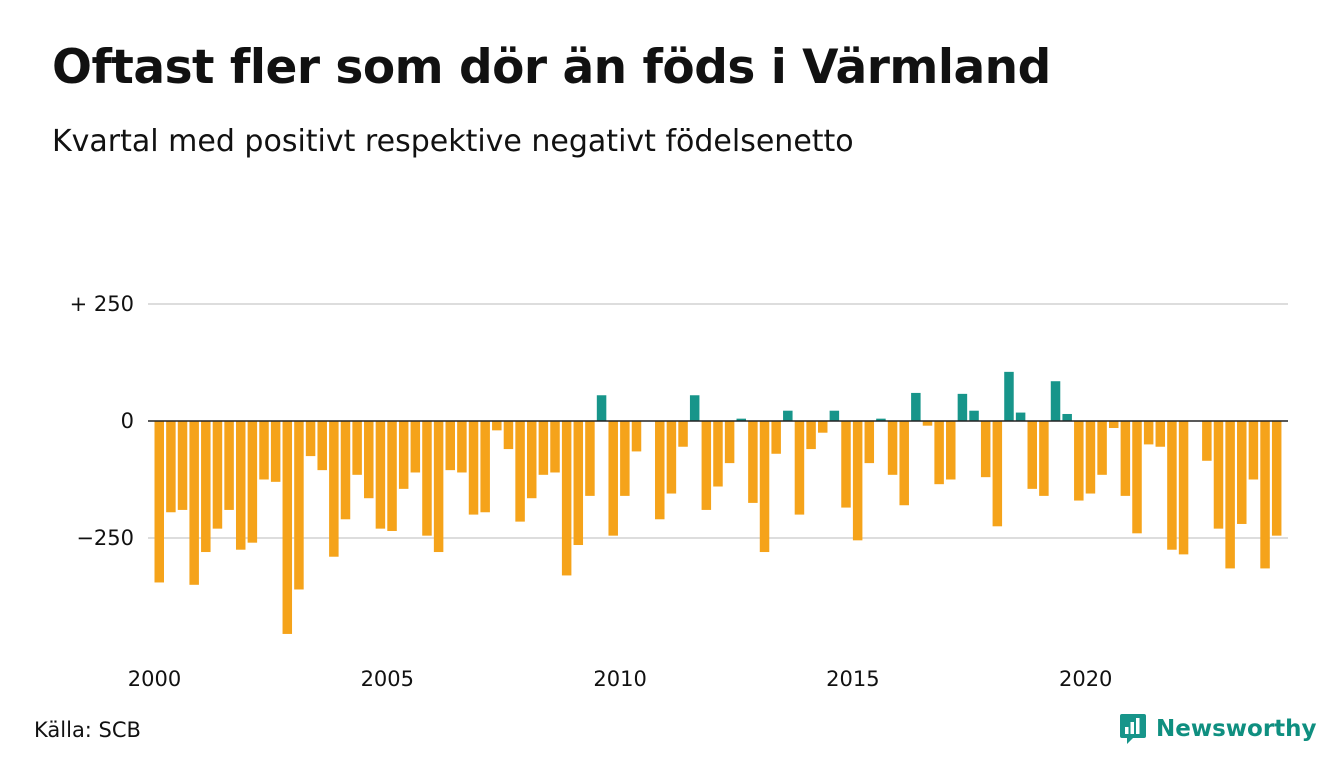  Describe the element at coordinates (403, 455) in the screenshot. I see `bar-2005-q2` at that location.